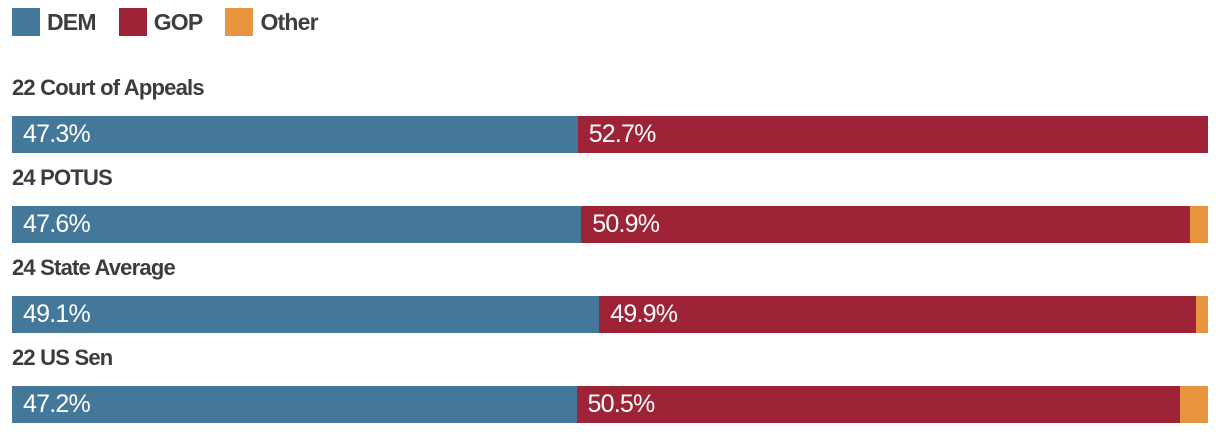 This screenshot has height=440, width=1220. Describe the element at coordinates (132, 22) in the screenshot. I see `gop-color-swatch` at that location.